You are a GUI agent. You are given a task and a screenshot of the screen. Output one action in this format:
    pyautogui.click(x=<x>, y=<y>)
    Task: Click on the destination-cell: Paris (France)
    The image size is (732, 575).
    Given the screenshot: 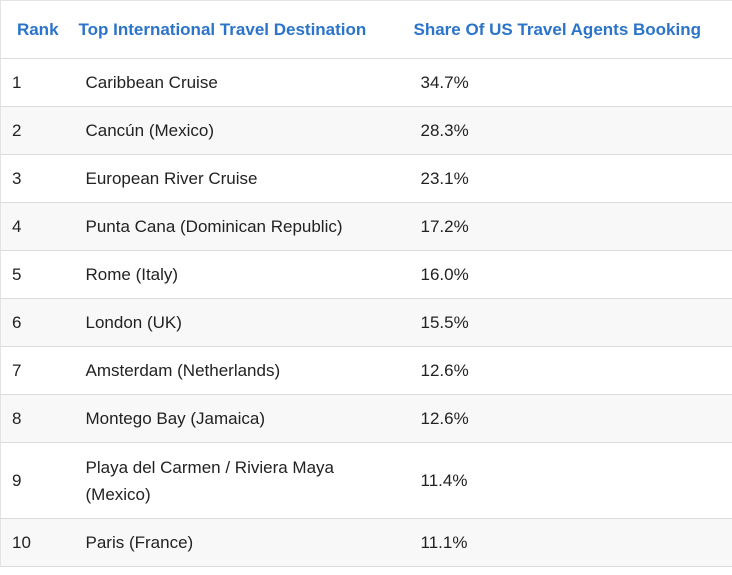 What is the action you would take?
    pyautogui.click(x=242, y=542)
    